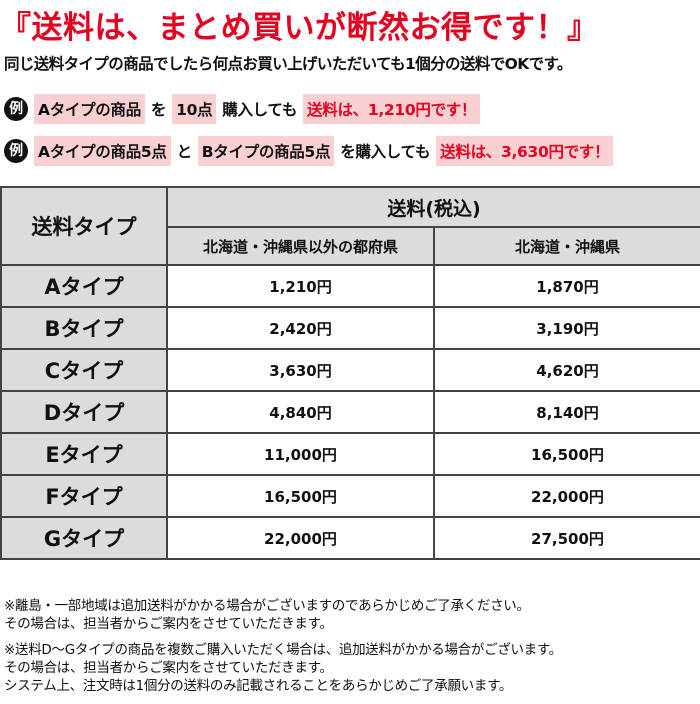 This screenshot has height=704, width=700. I want to click on highlight: Aタイプの商品, so click(89, 109).